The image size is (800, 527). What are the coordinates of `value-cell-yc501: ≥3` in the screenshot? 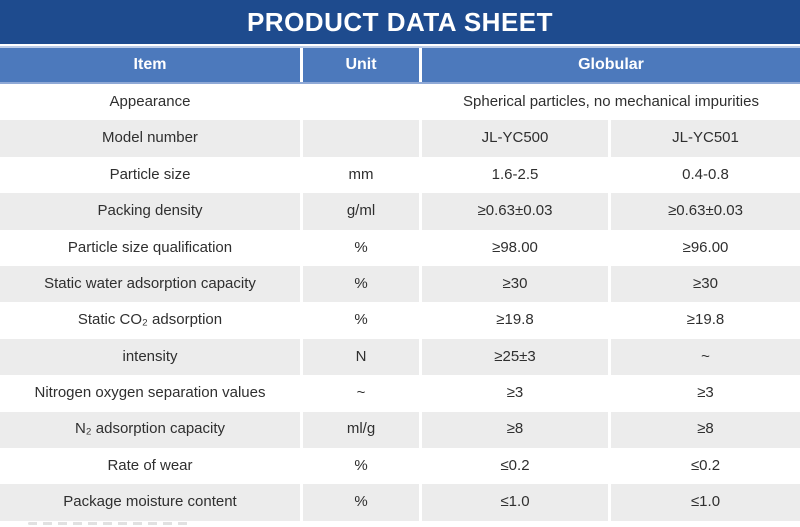 It's located at (705, 393).